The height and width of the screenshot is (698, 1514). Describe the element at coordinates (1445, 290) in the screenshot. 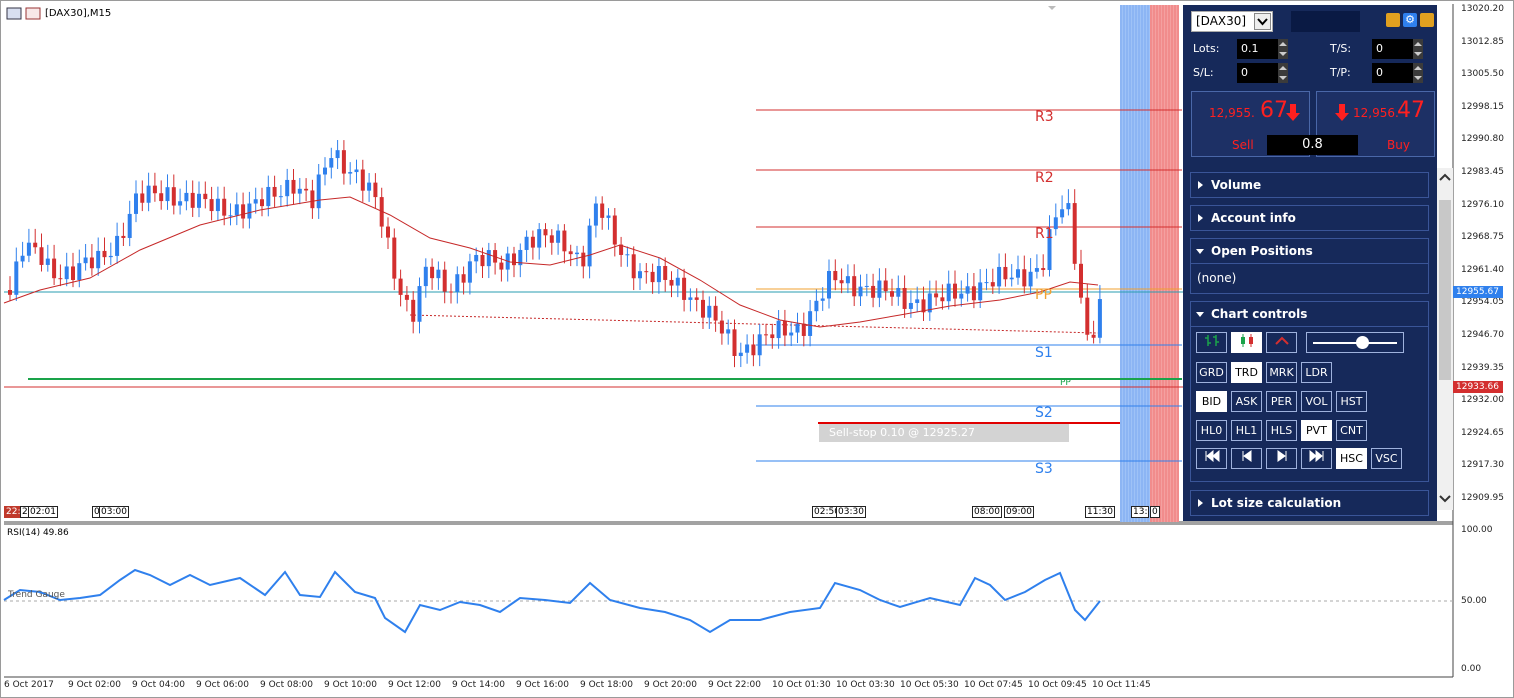

I see `scrollbar-thumb` at that location.